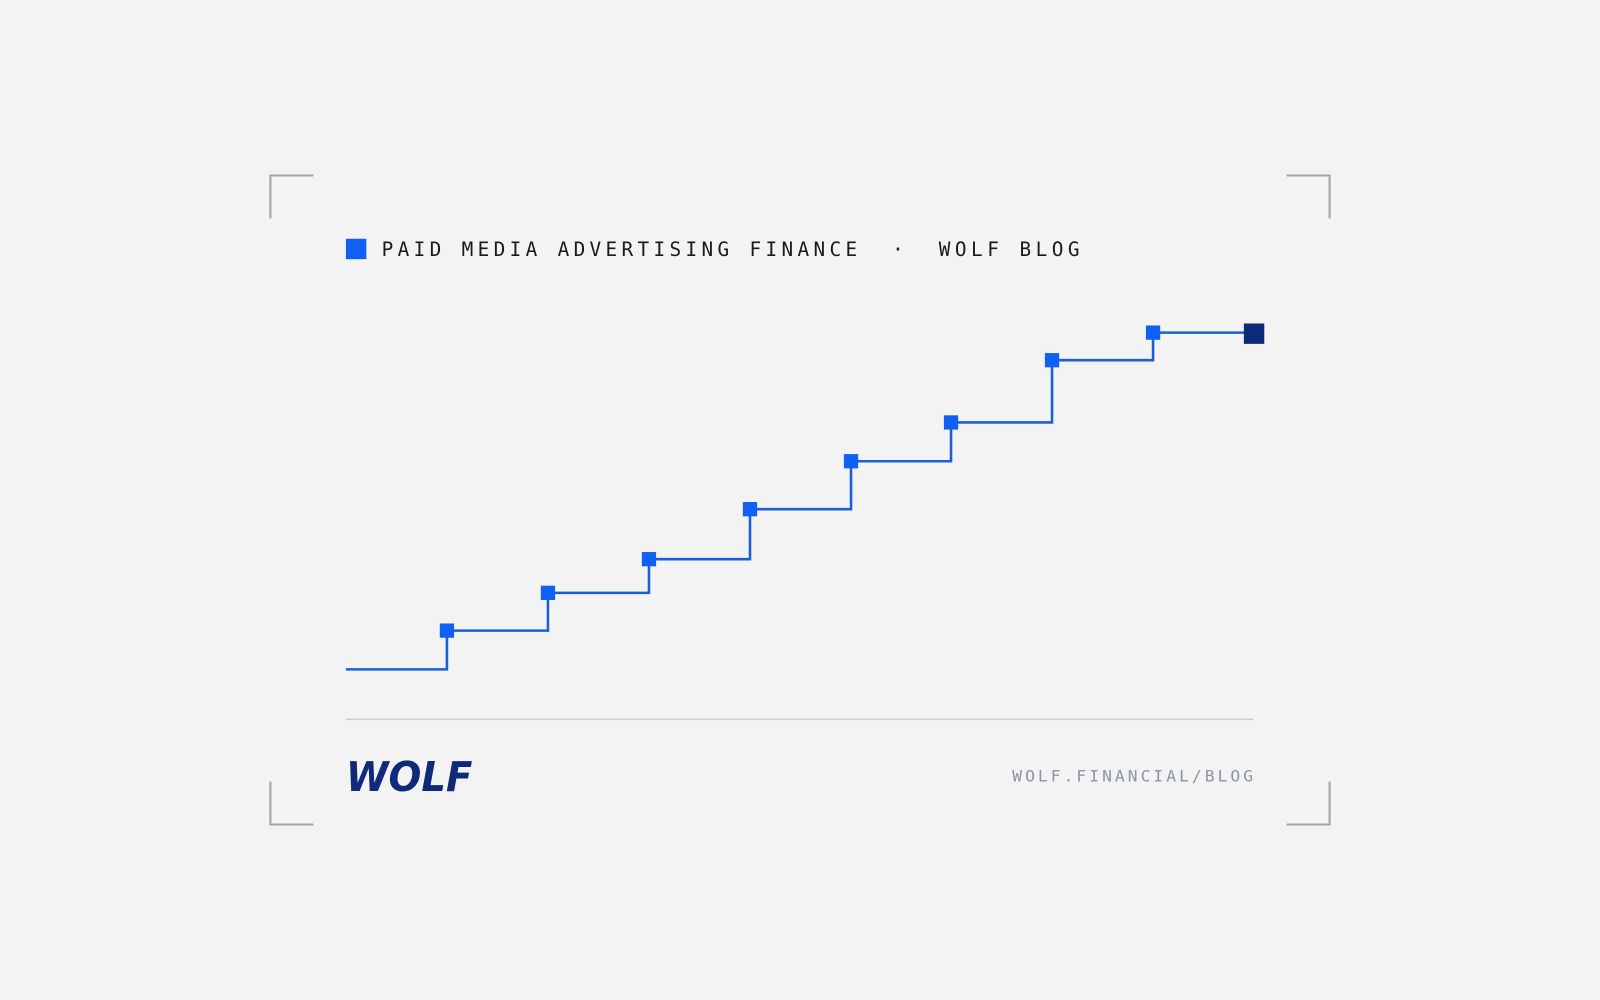 This screenshot has width=1600, height=1000. What do you see at coordinates (1132, 776) in the screenshot?
I see `url: WOLF.FINANCIAL/BLOG` at bounding box center [1132, 776].